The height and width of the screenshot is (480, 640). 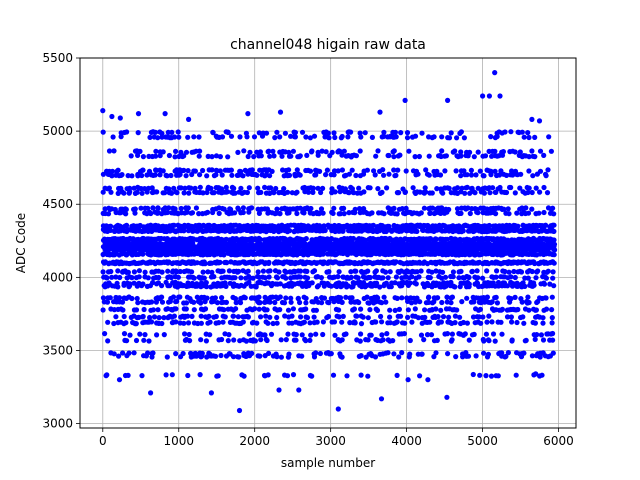 I want to click on y-tick-label: 5000, so click(x=57, y=131).